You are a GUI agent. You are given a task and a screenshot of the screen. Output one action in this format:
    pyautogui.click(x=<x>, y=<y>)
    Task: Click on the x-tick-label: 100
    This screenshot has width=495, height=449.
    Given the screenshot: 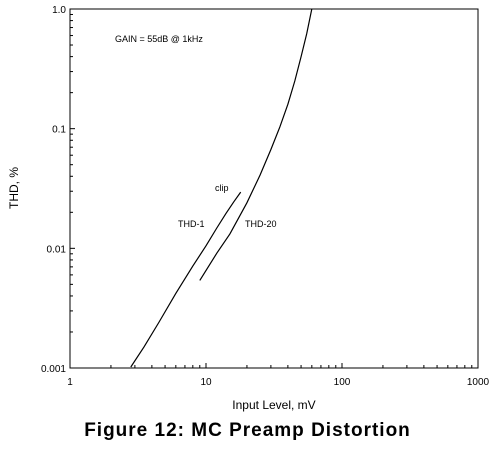 What is the action you would take?
    pyautogui.click(x=342, y=382)
    